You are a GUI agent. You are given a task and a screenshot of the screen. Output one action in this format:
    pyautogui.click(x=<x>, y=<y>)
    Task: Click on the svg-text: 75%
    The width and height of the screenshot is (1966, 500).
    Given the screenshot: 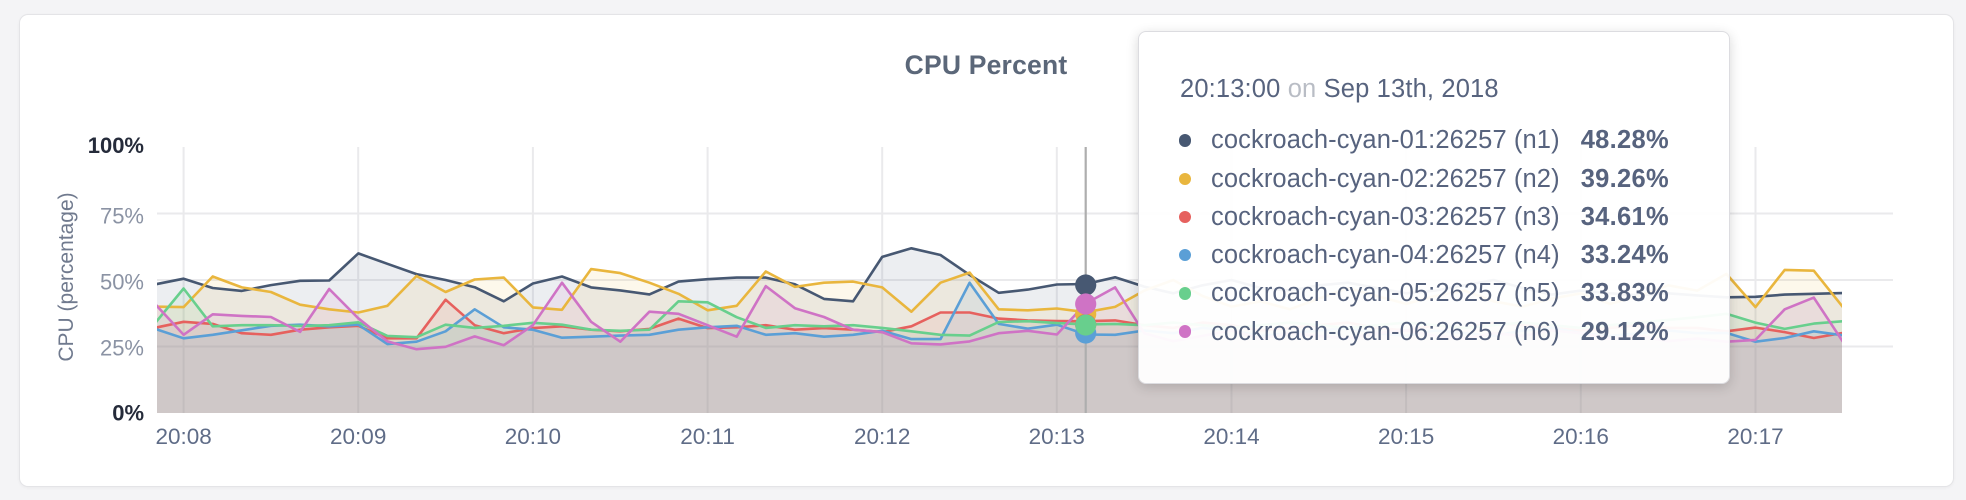 What is the action you would take?
    pyautogui.click(x=122, y=216)
    